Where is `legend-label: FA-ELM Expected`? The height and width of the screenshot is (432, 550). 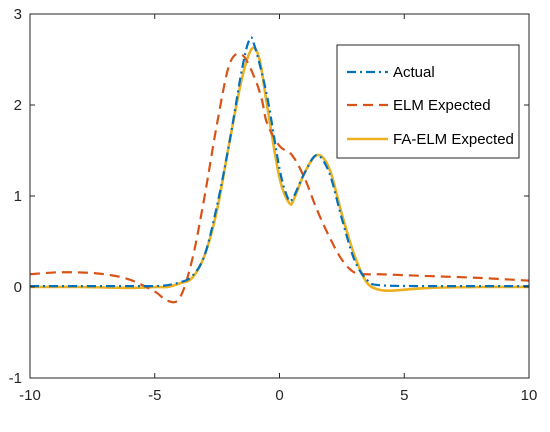
legend-label: FA-ELM Expected is located at coordinates (453, 139).